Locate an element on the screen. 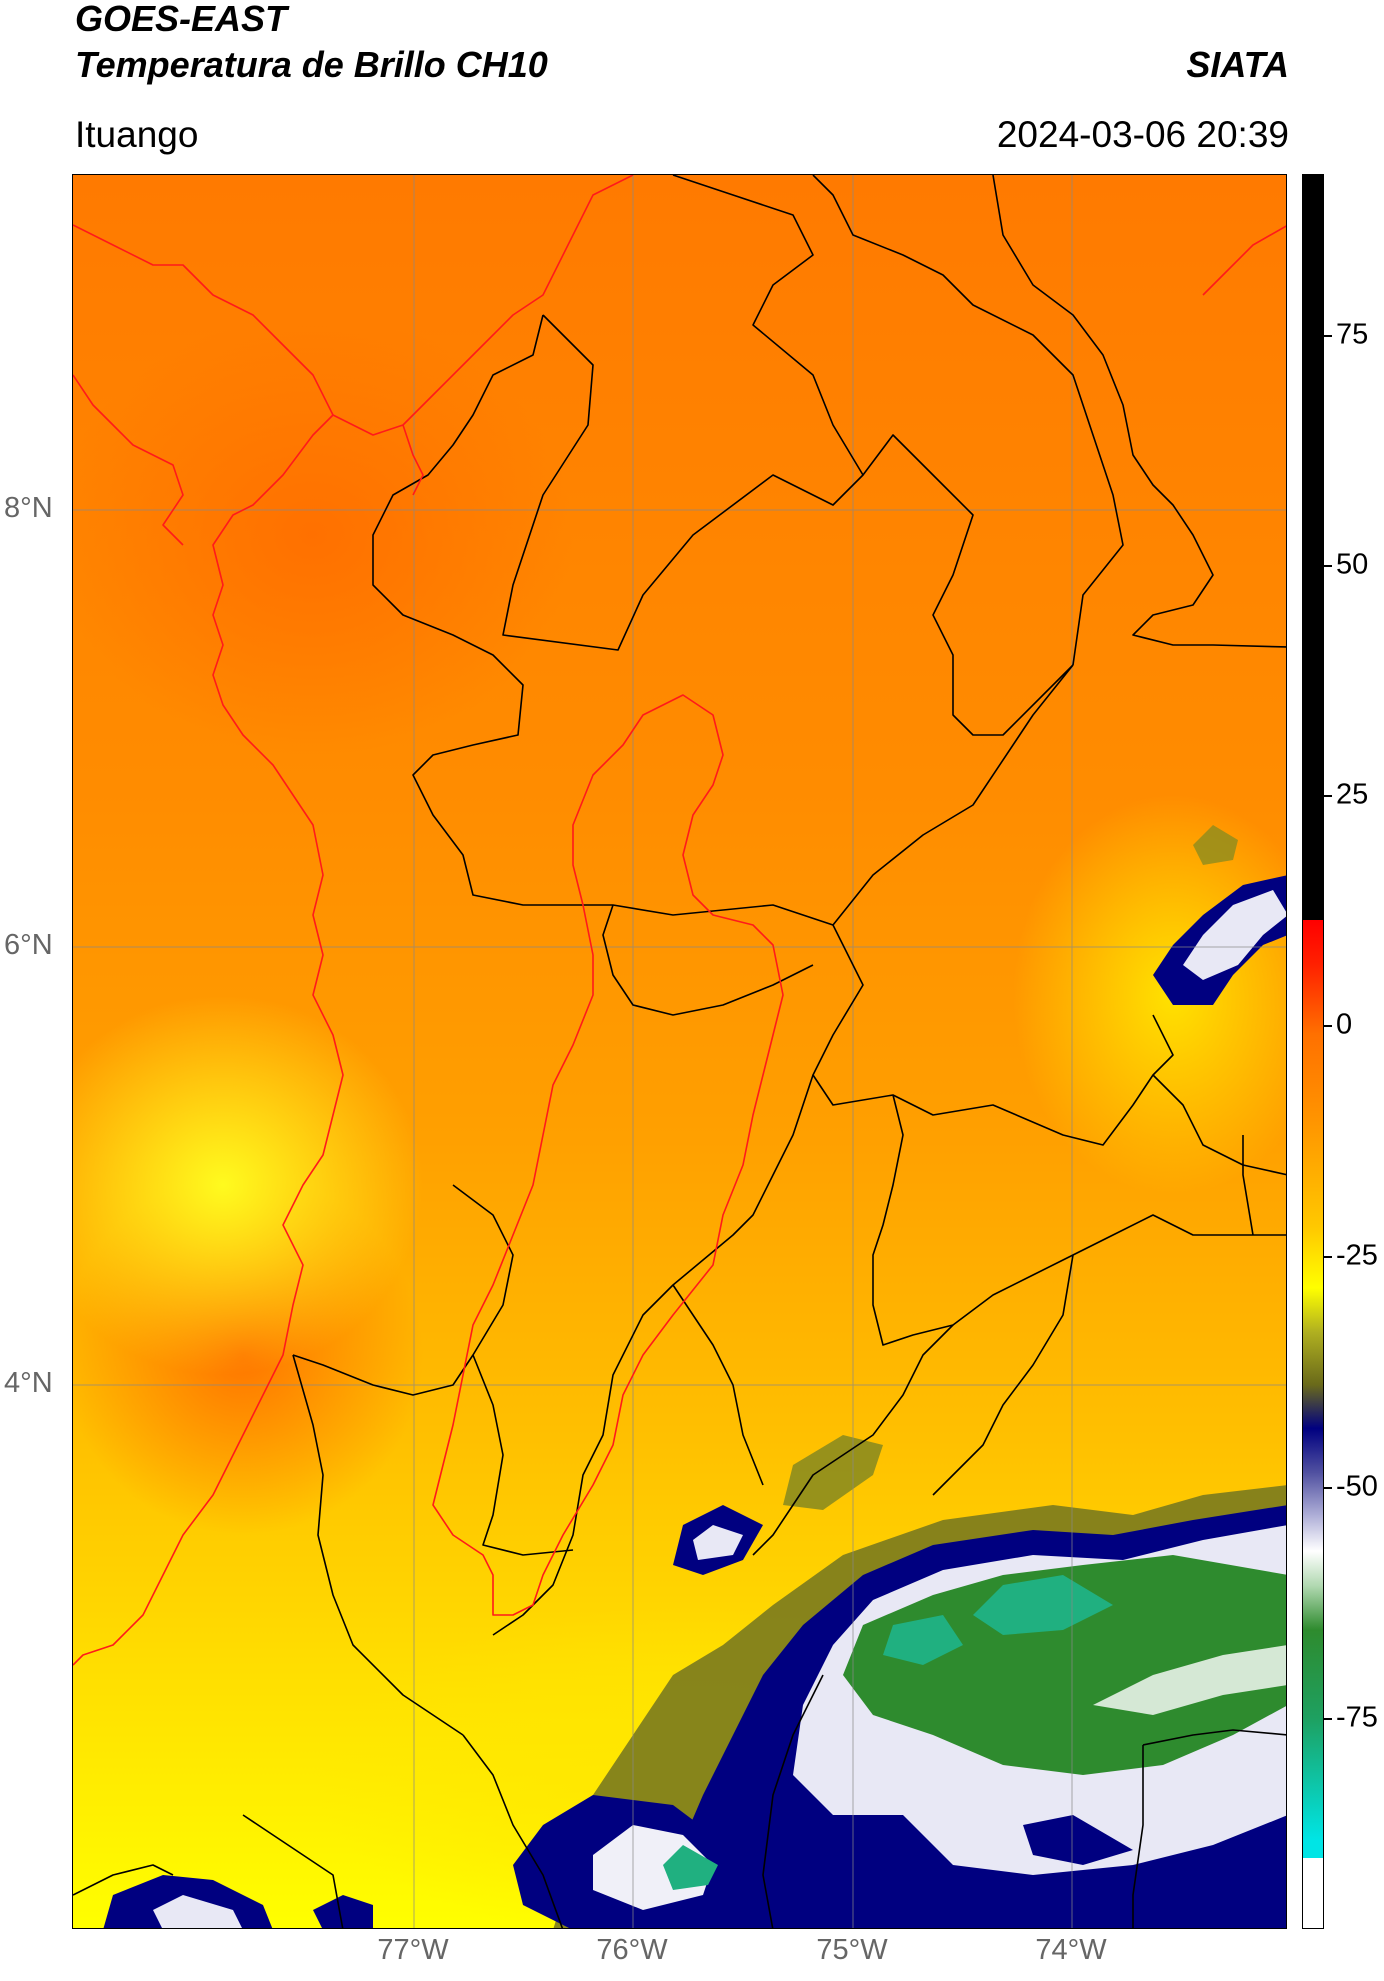 This screenshot has width=1384, height=1981. lat-label-4n: 4°N is located at coordinates (28, 1383).